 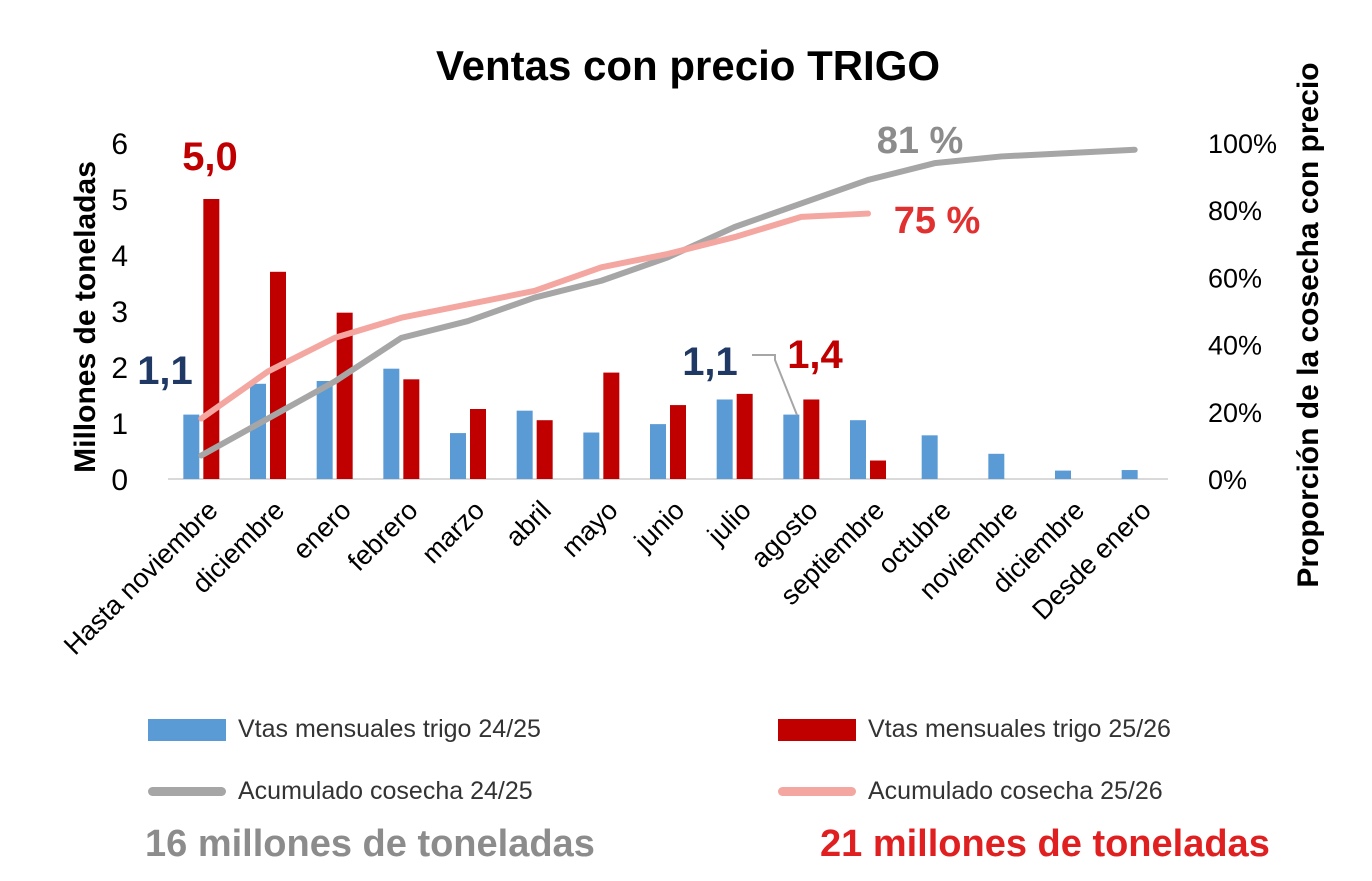 I want to click on legend-item-ventas-2425: Vtas mensuales trigo 24/25, so click(x=344, y=729).